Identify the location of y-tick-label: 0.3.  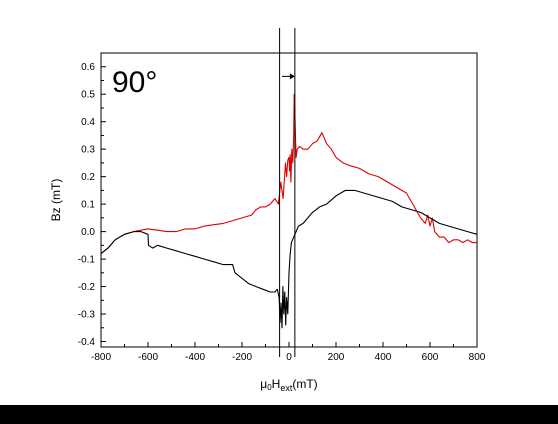
(88, 150).